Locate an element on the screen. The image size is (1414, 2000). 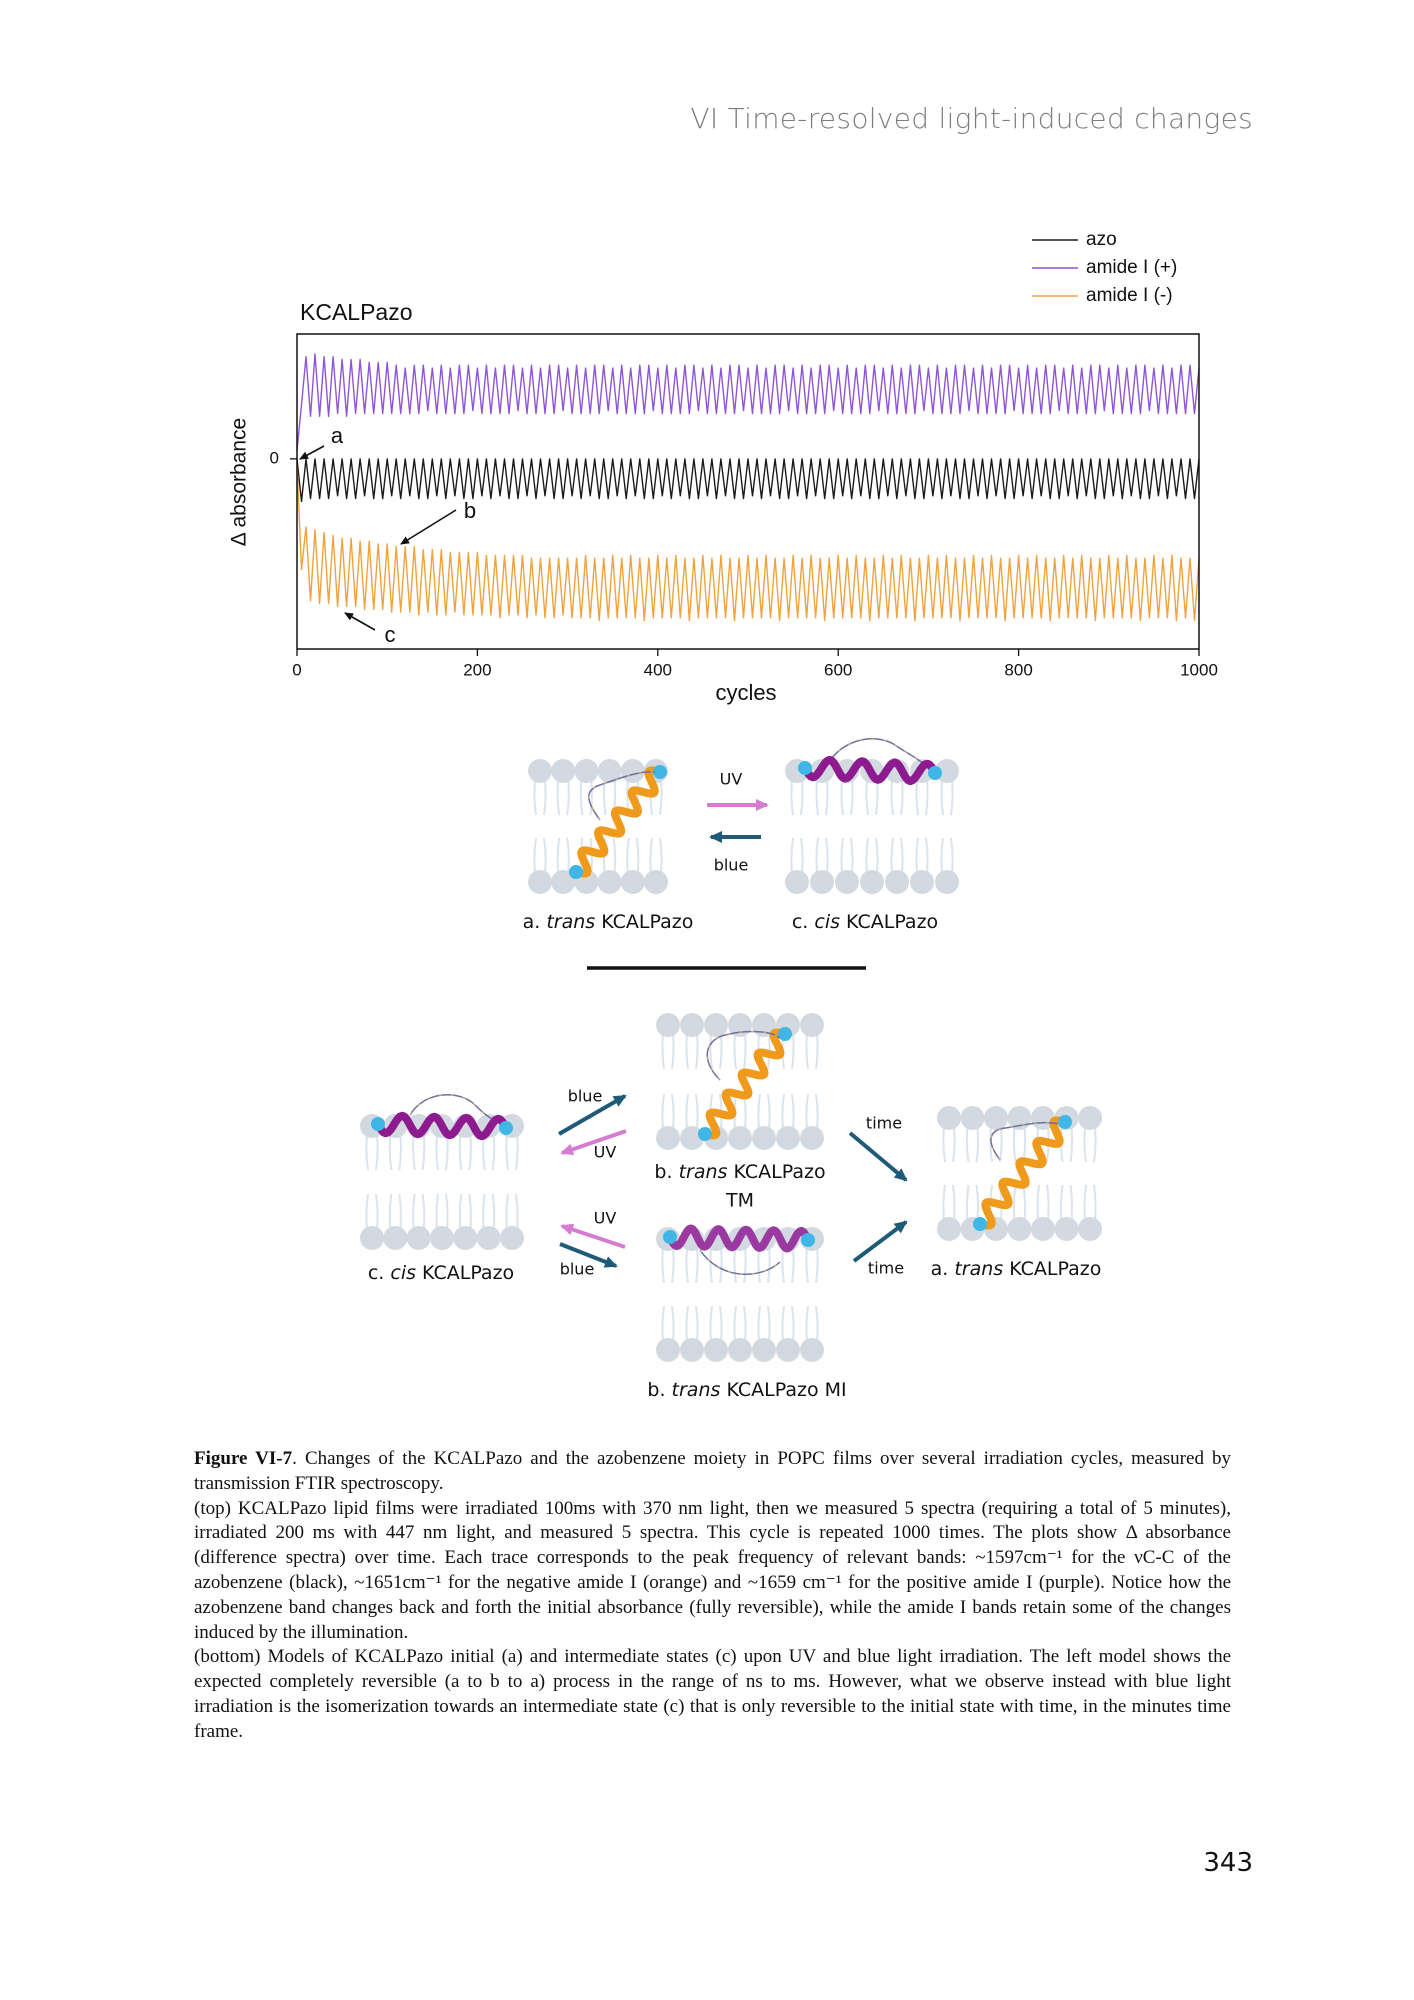
state-prefix: a. is located at coordinates (532, 922).